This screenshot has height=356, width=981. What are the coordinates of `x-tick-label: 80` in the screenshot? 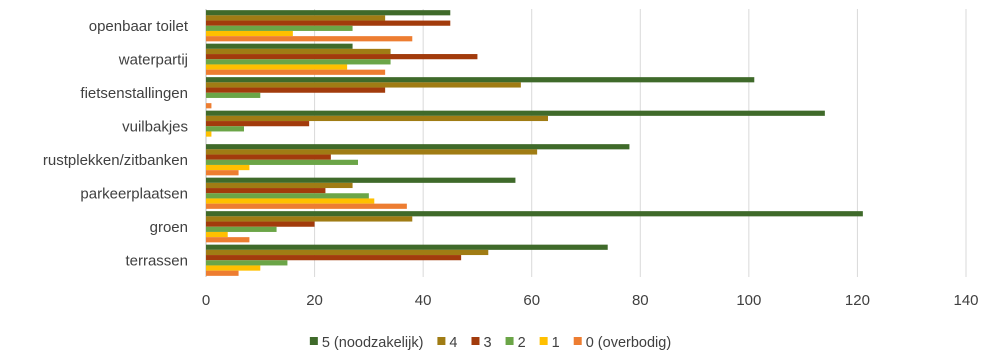 It's located at (640, 300).